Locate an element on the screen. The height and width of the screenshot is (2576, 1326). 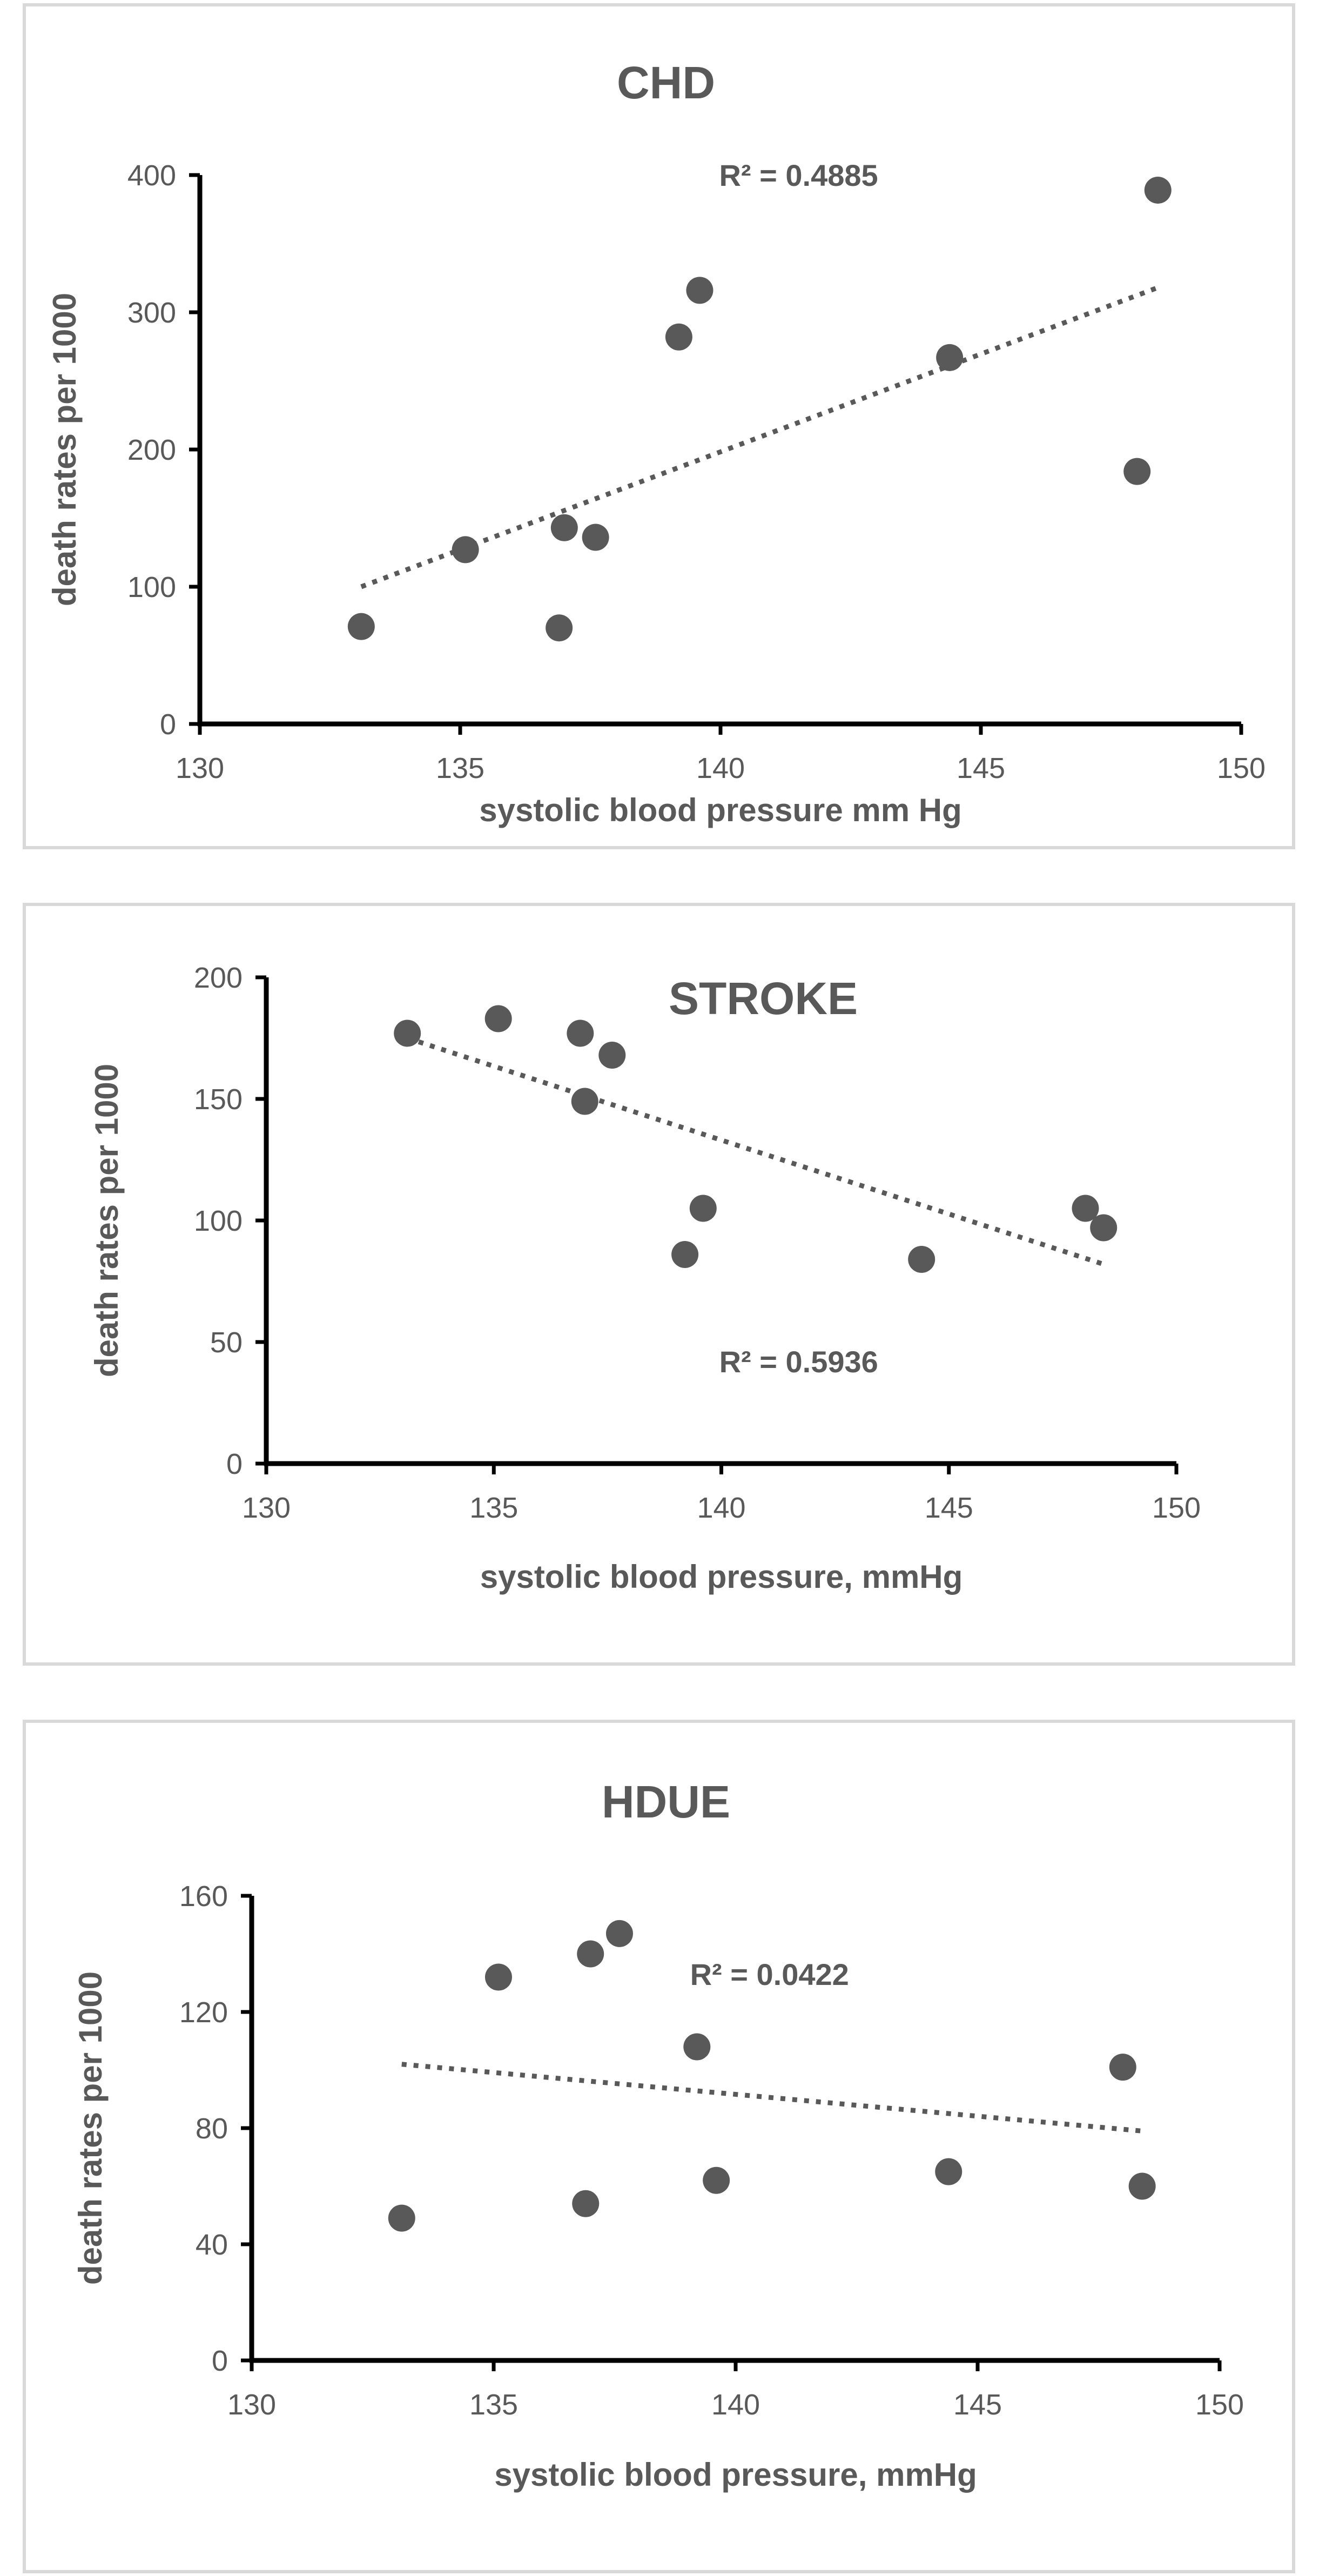
chd-y-tick-label: 400 is located at coordinates (151, 175).